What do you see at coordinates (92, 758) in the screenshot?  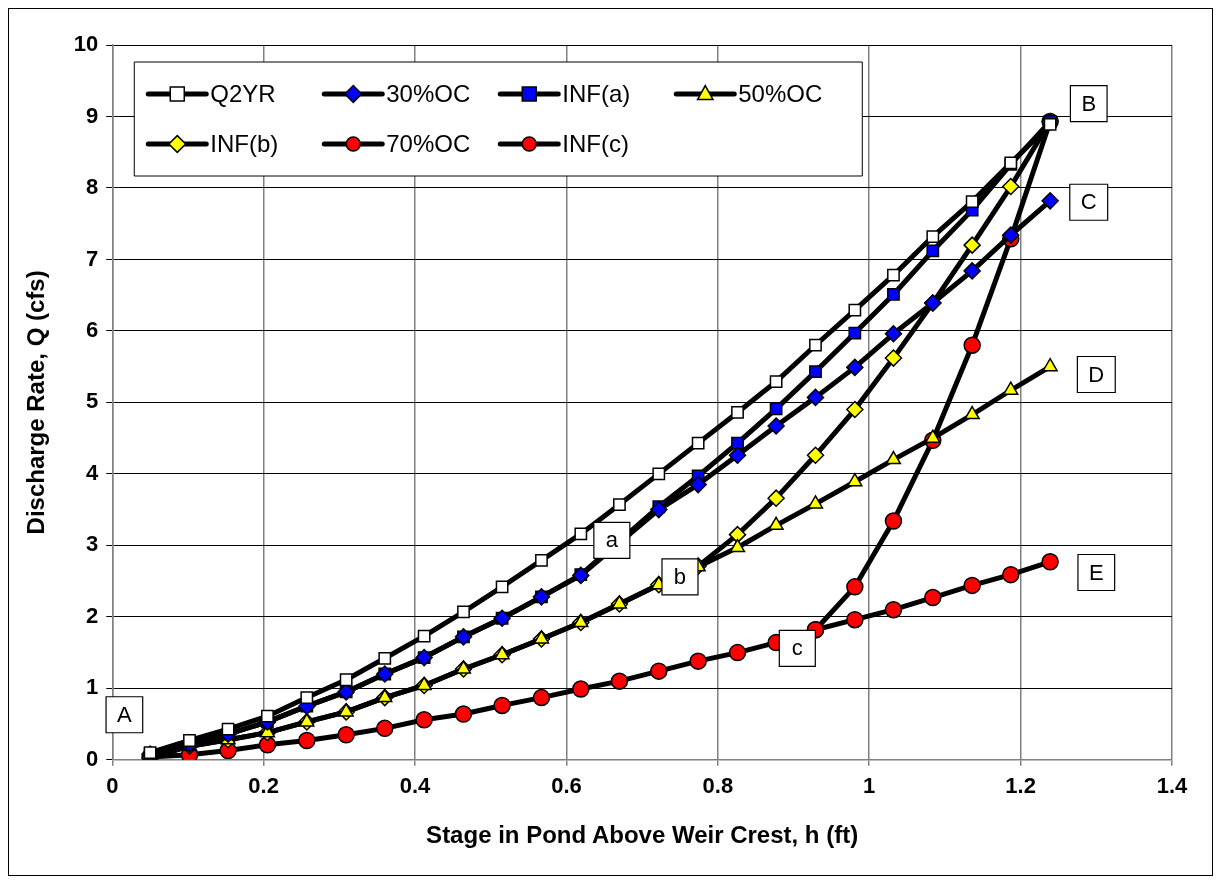 I see `y-tick-label: 0` at bounding box center [92, 758].